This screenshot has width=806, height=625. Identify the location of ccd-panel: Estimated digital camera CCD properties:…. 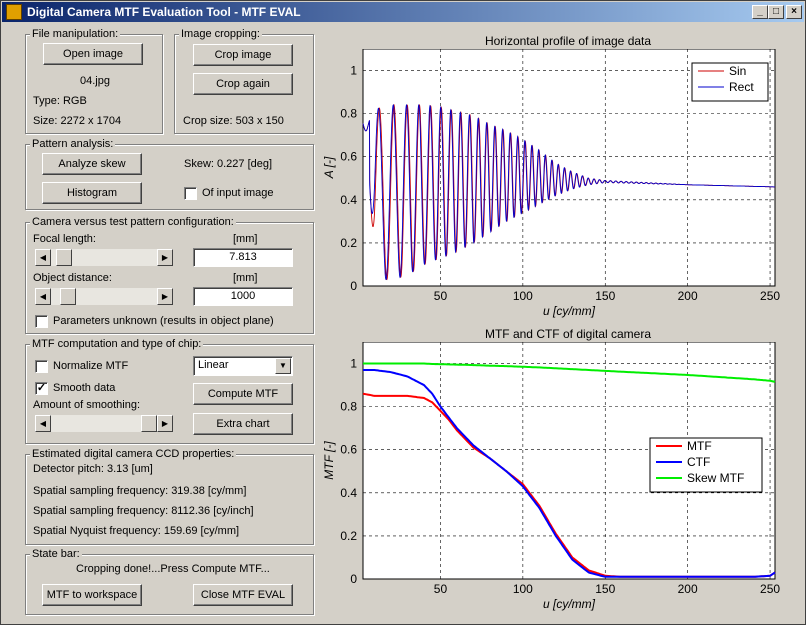
(169, 496).